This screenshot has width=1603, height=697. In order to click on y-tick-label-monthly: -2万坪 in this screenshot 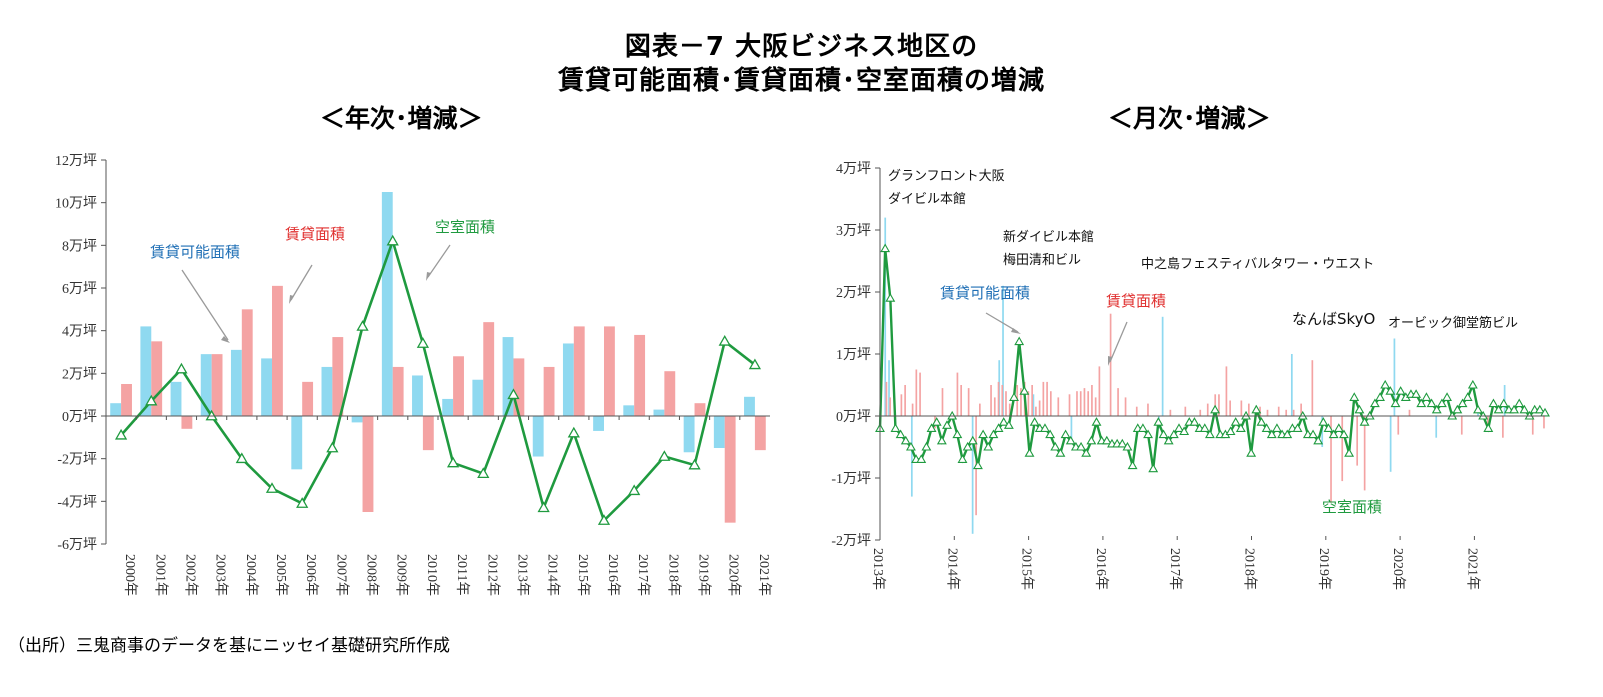, I will do `click(851, 541)`.